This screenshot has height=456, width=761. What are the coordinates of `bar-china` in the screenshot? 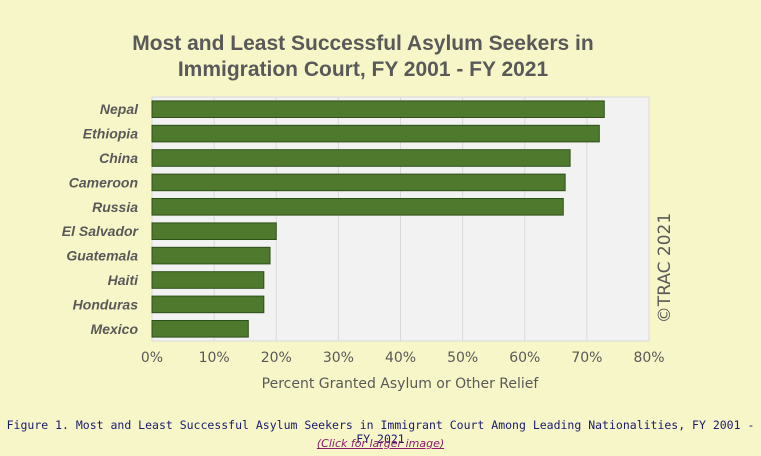 It's located at (361, 158).